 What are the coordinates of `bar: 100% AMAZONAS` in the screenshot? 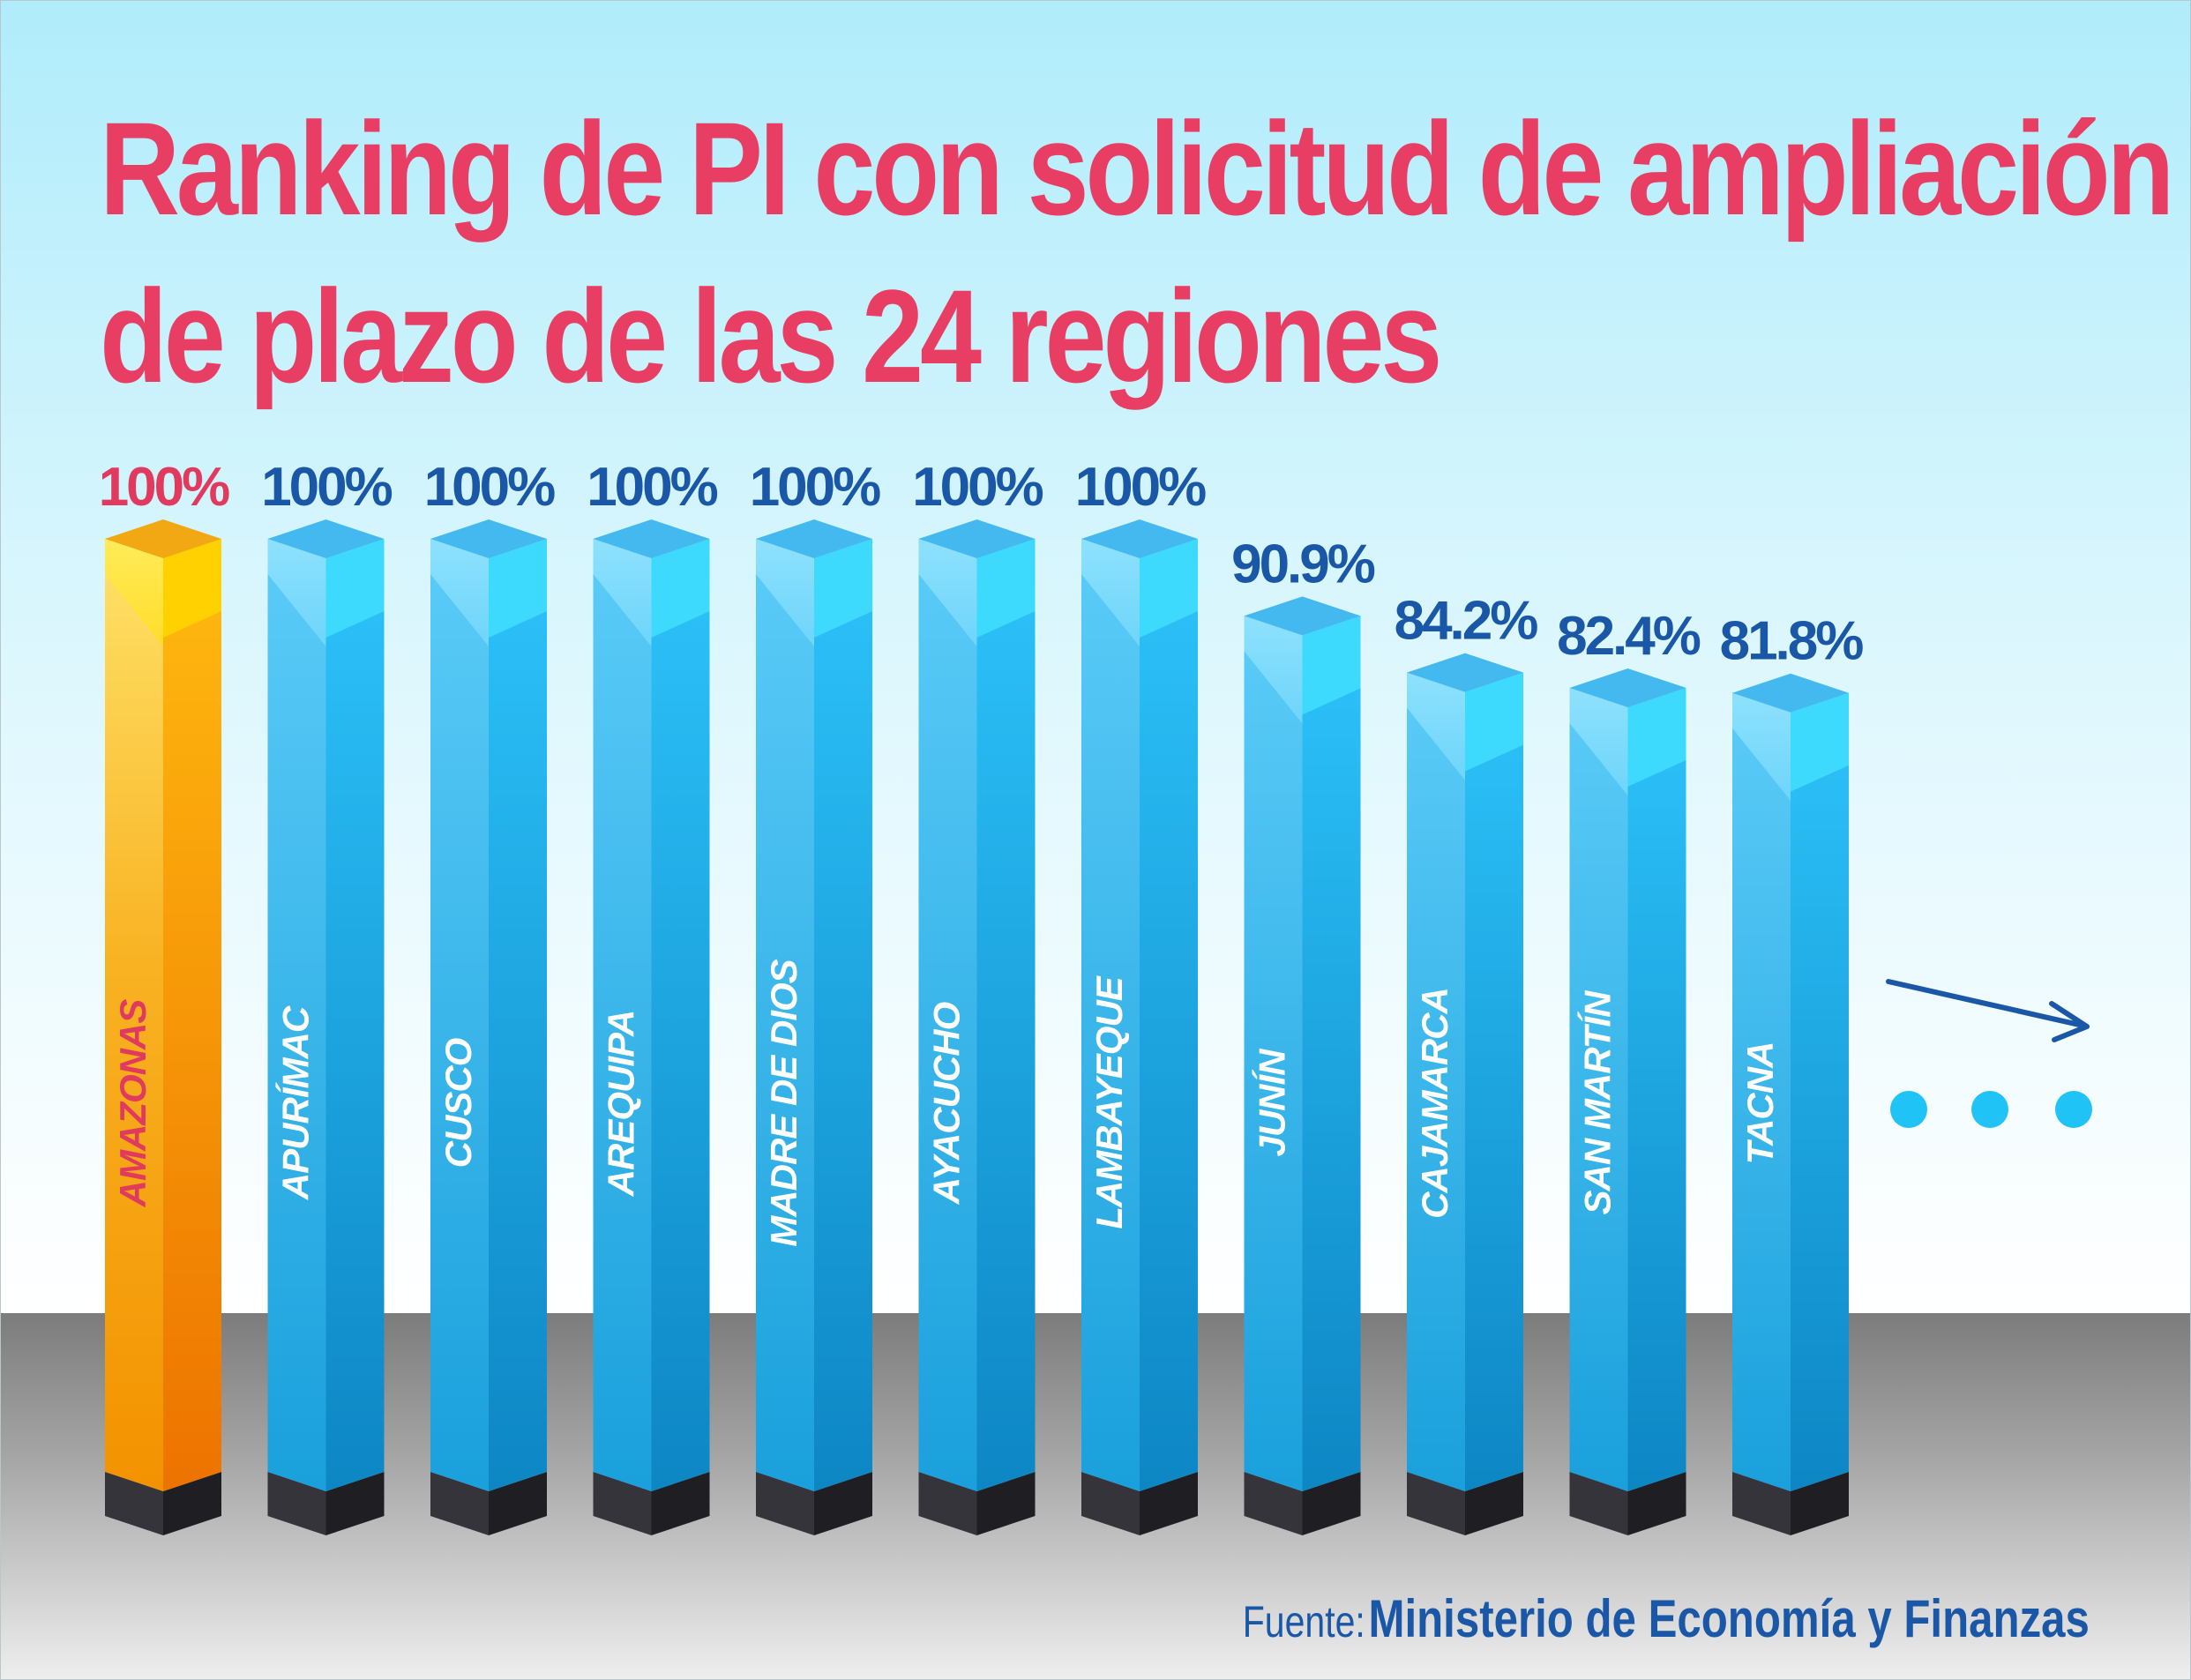 It's located at (165, 996).